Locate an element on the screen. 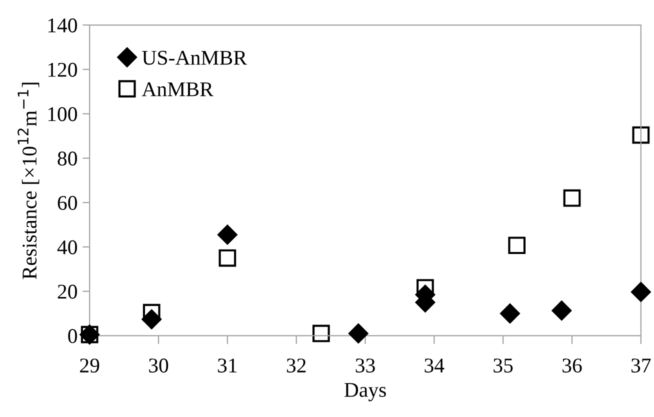 This screenshot has width=654, height=417. y-tick-label: 40 is located at coordinates (67, 247).